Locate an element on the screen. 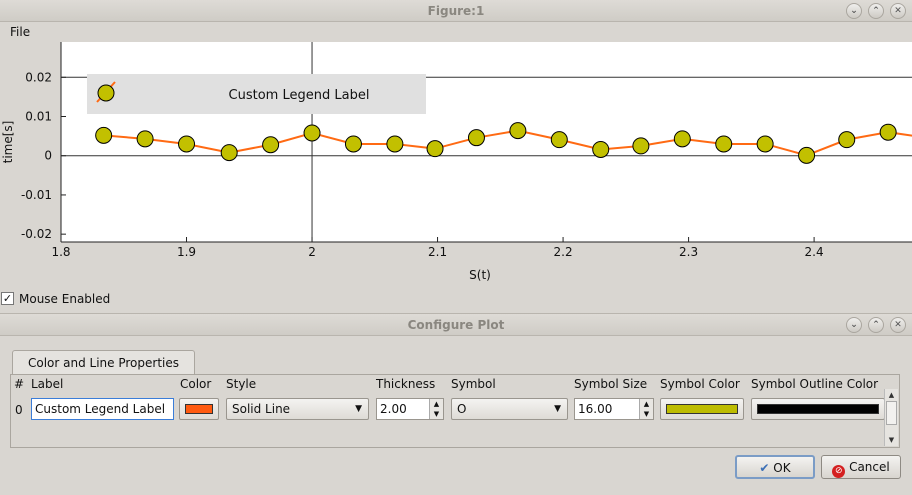 Image resolution: width=912 pixels, height=495 pixels. thickness-value: 2.00 is located at coordinates (393, 409).